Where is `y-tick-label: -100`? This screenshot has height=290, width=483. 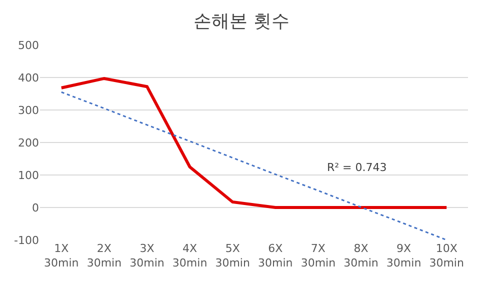
y-tick-label: -100 is located at coordinates (26, 240).